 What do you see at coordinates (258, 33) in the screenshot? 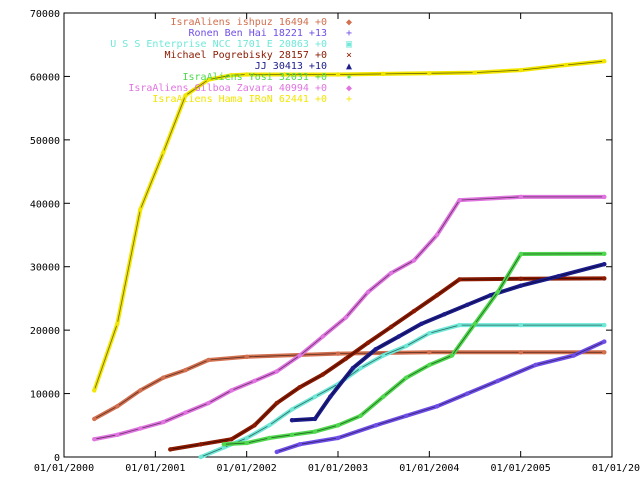
I see `legend-label: Ronen Ben Hai 18221 +13` at bounding box center [258, 33].